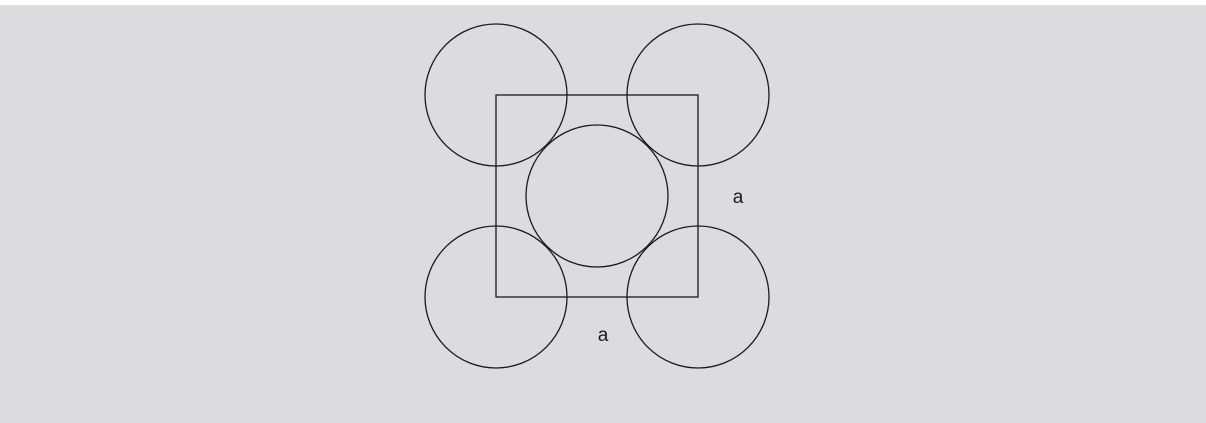  What do you see at coordinates (603, 335) in the screenshot?
I see `side-label-bottom: a` at bounding box center [603, 335].